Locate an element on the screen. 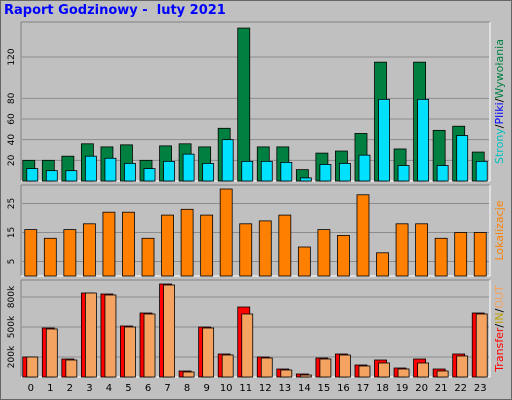 The width and height of the screenshot is (512, 400). x-tick-label-23: 23 is located at coordinates (480, 388).